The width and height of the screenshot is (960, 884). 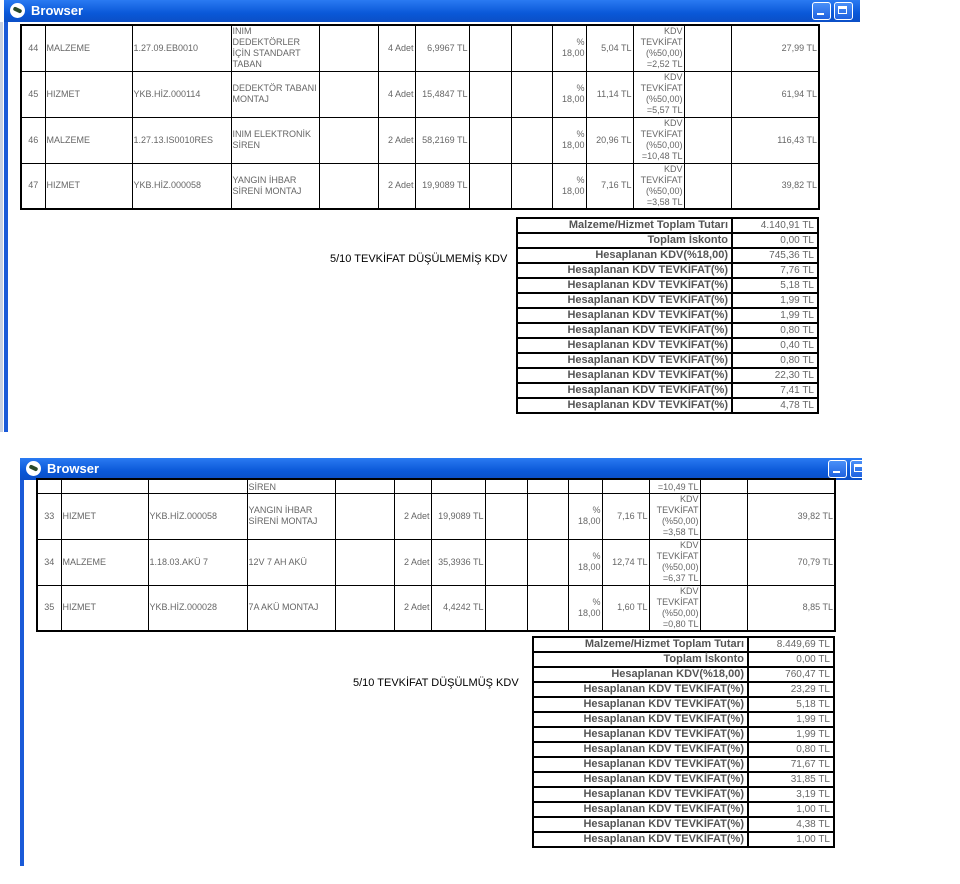 What do you see at coordinates (775, 94) in the screenshot?
I see `line-total: 61,94 TL` at bounding box center [775, 94].